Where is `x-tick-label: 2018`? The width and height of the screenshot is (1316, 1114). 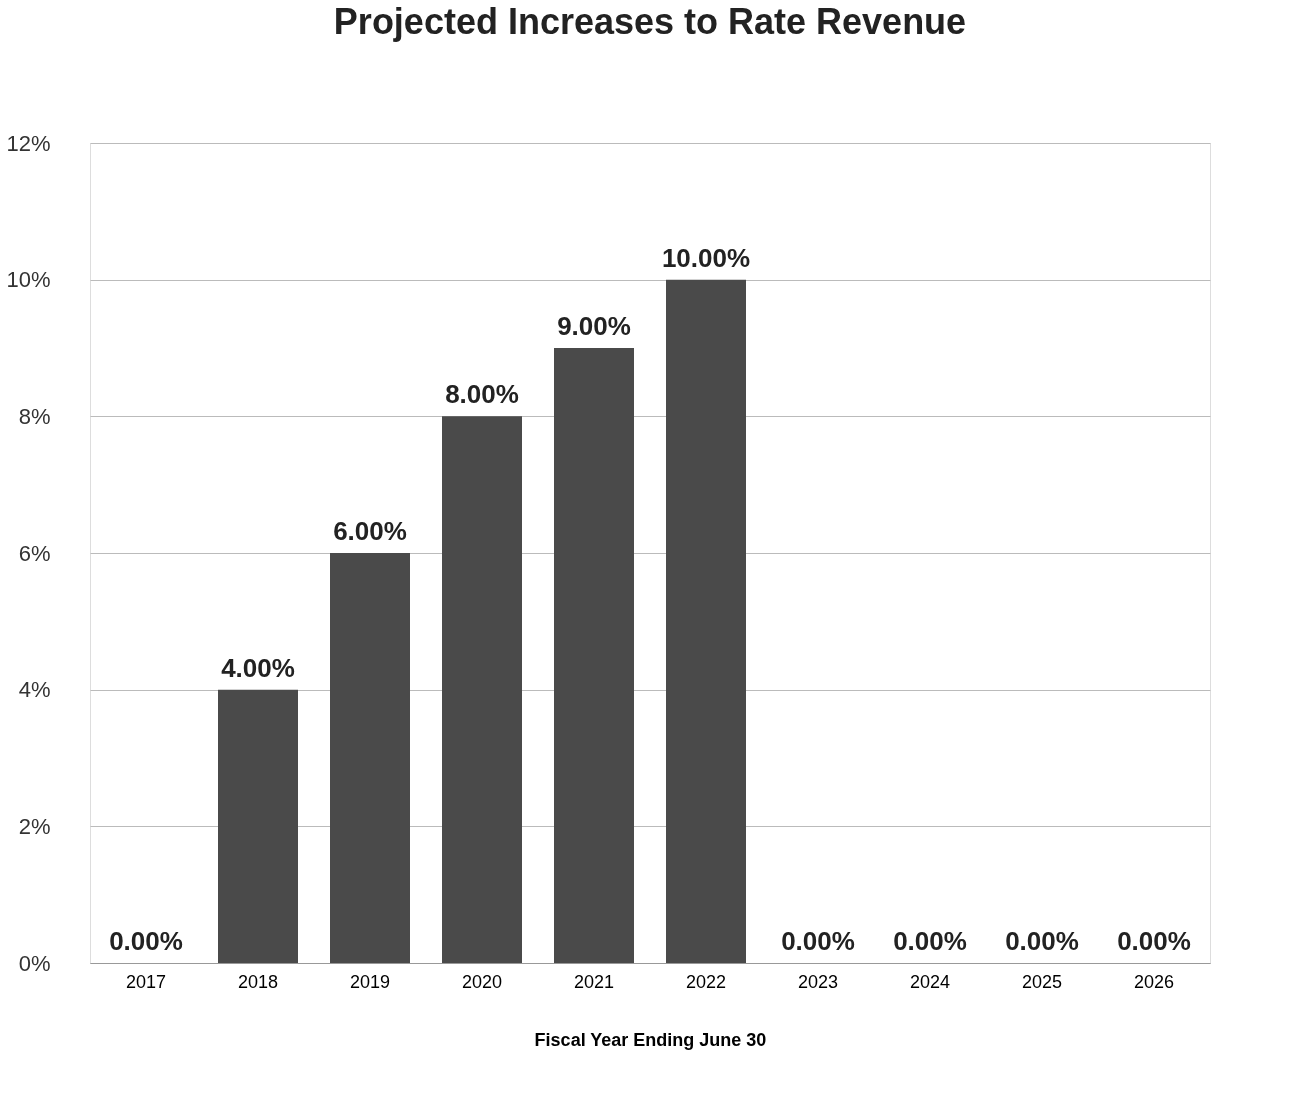
x-tick-label: 2018 is located at coordinates (258, 981).